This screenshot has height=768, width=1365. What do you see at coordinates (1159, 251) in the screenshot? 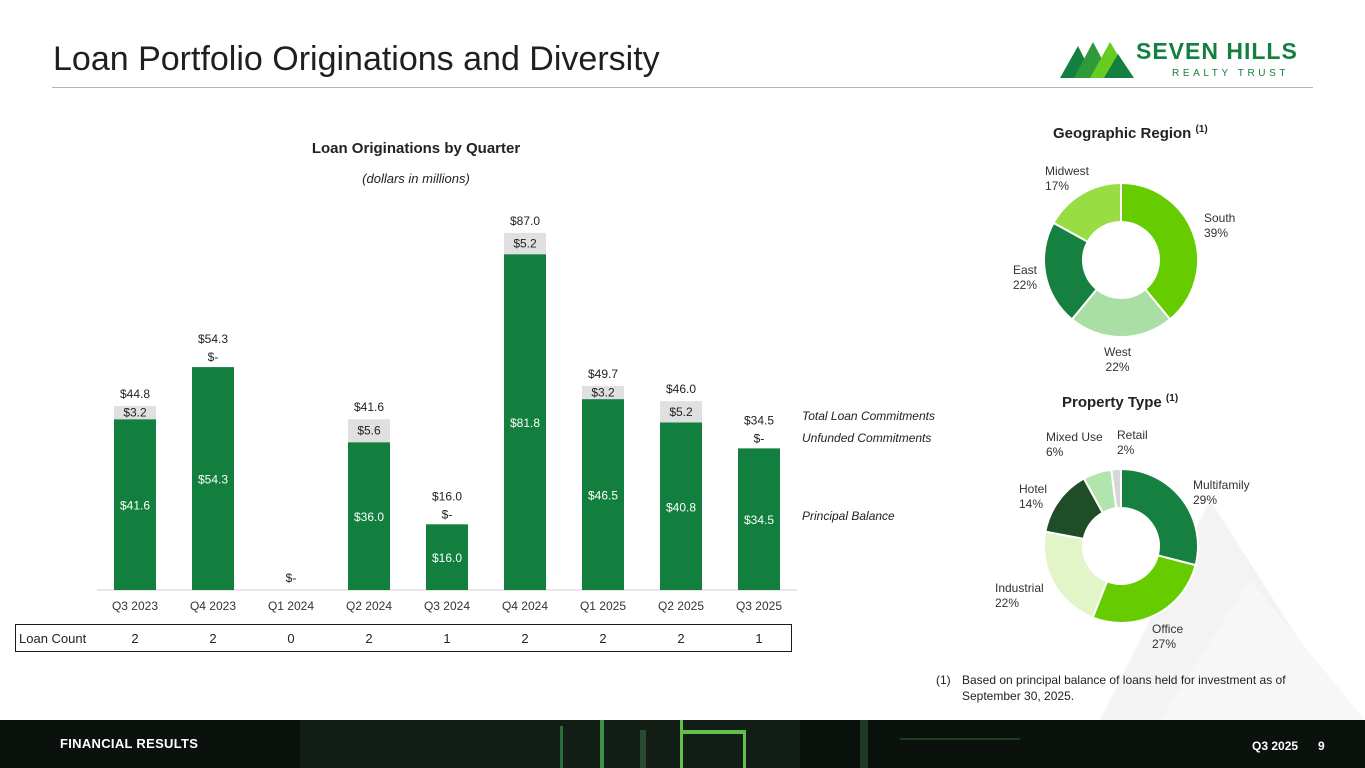
I see `geo-slice-south` at bounding box center [1159, 251].